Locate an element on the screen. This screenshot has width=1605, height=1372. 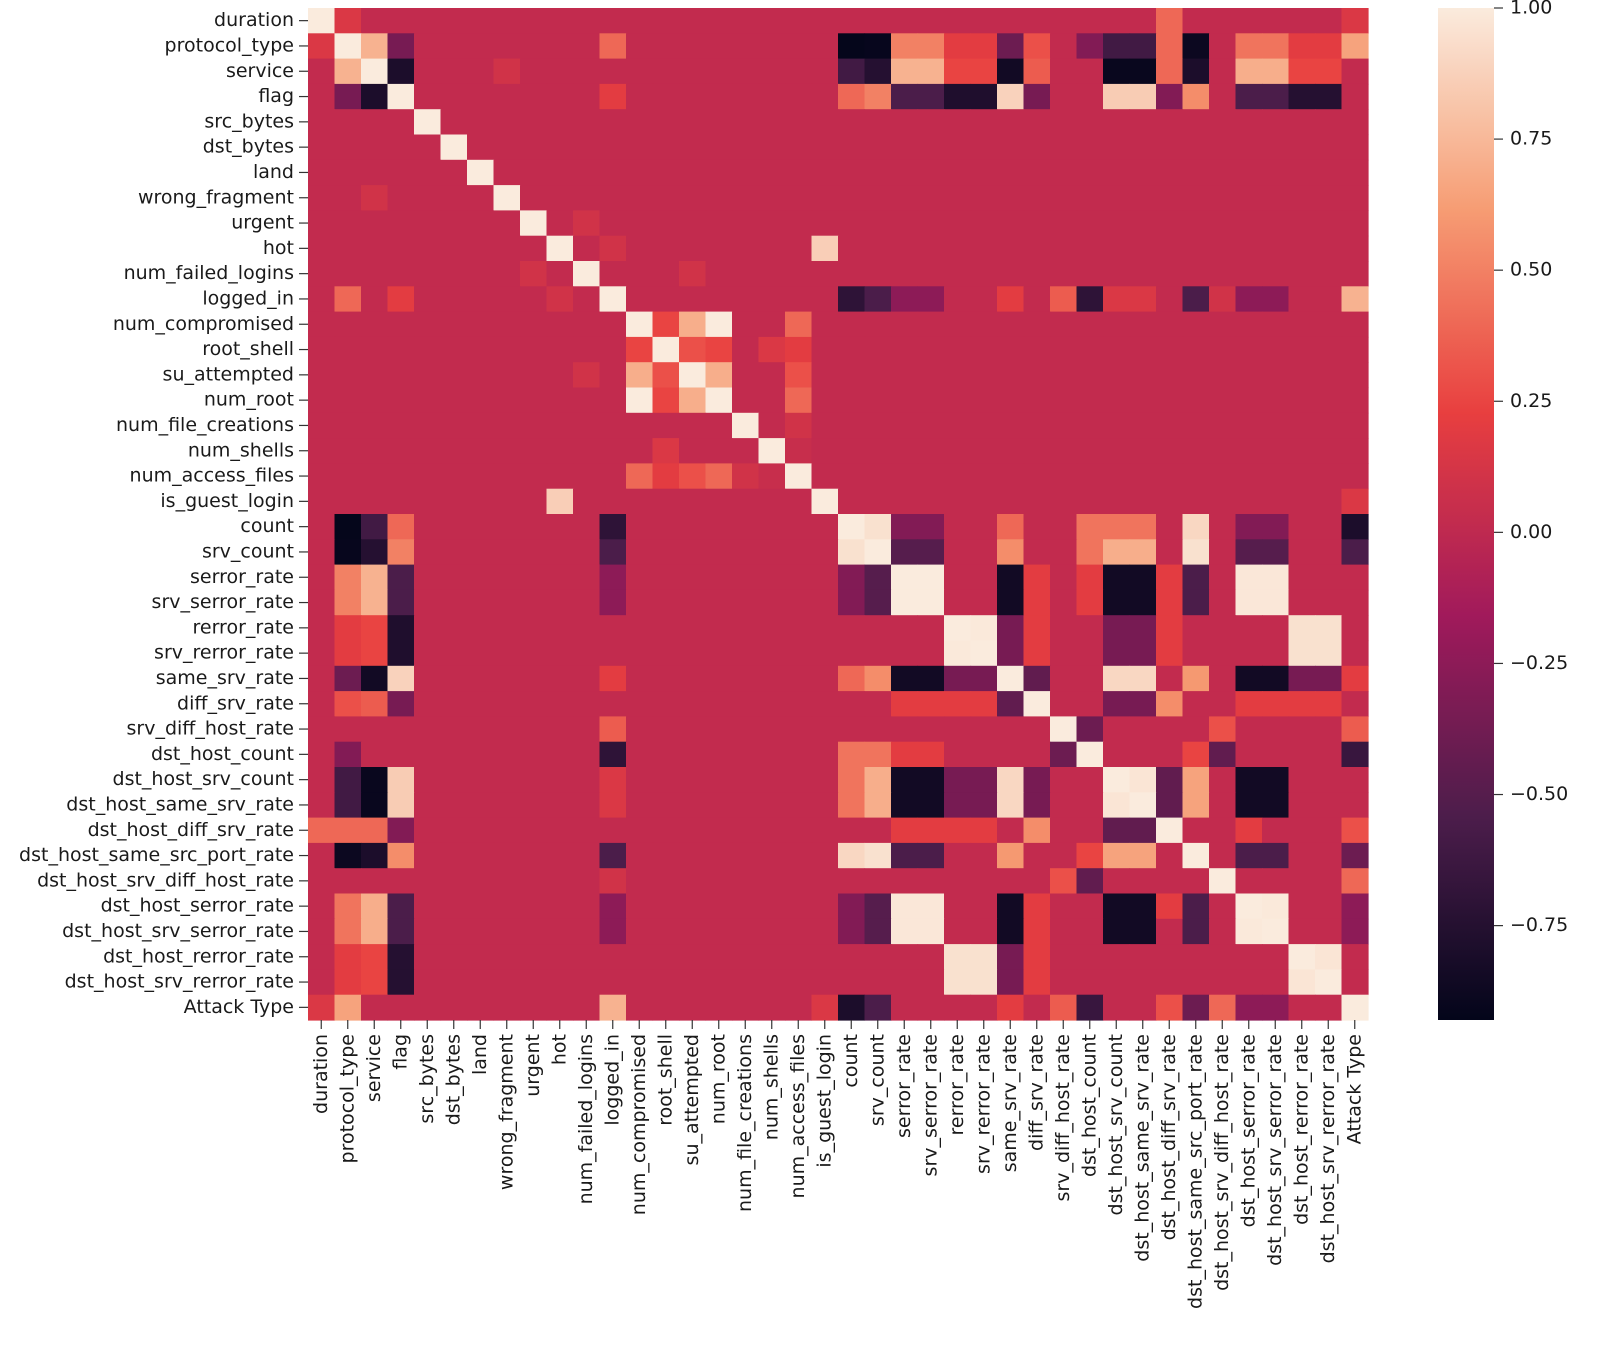
x-tick-label: num_file_creations is located at coordinates (745, 1123).